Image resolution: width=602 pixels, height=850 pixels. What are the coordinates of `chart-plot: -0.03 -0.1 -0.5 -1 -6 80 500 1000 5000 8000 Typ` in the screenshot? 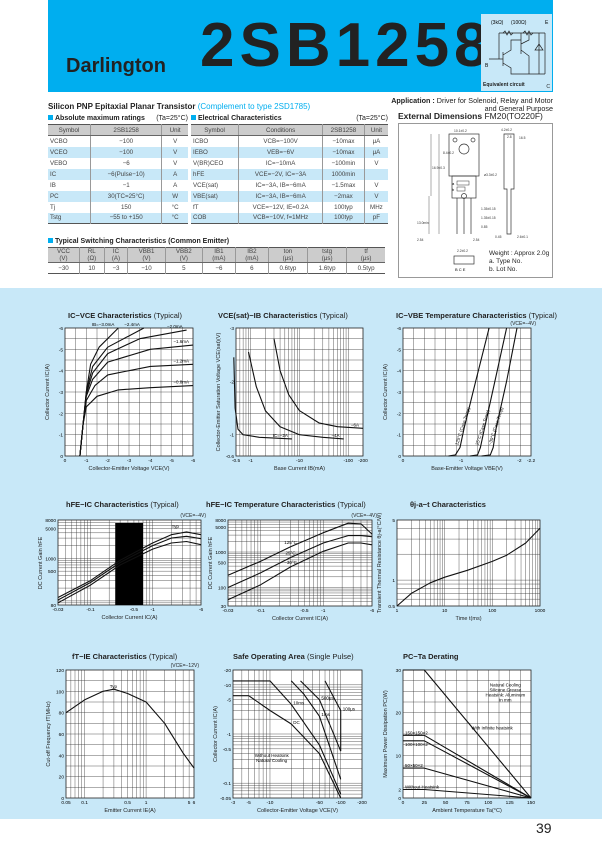 It's located at (124, 565).